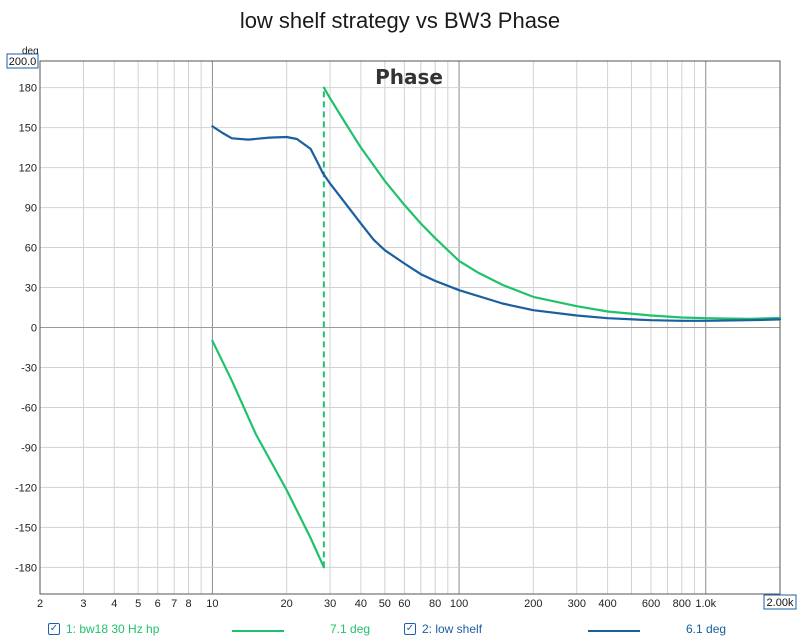 This screenshot has height=641, width=800. Describe the element at coordinates (40, 604) in the screenshot. I see `x-tick-label: 2` at that location.